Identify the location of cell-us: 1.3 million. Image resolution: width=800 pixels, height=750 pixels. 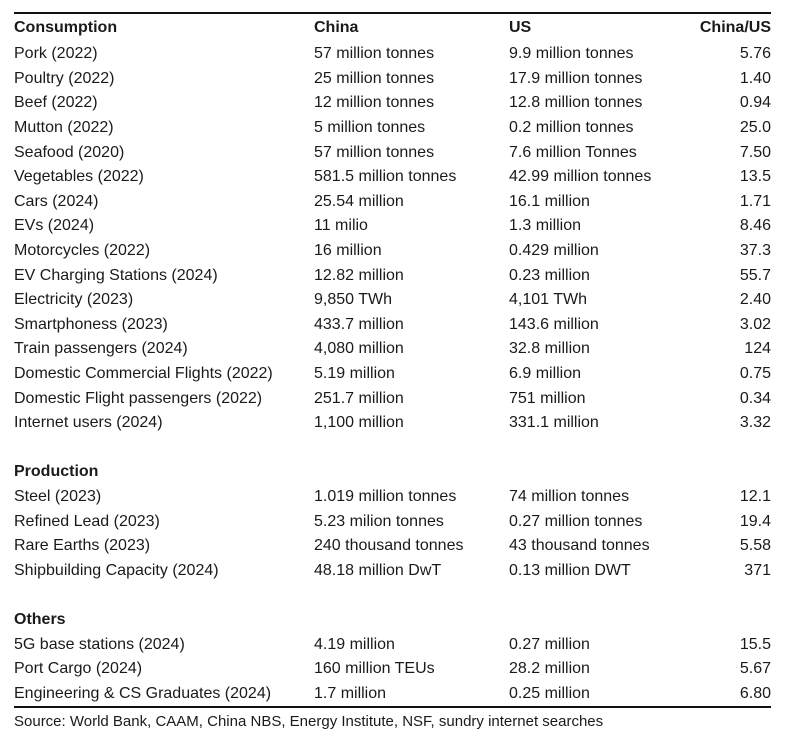
(545, 226).